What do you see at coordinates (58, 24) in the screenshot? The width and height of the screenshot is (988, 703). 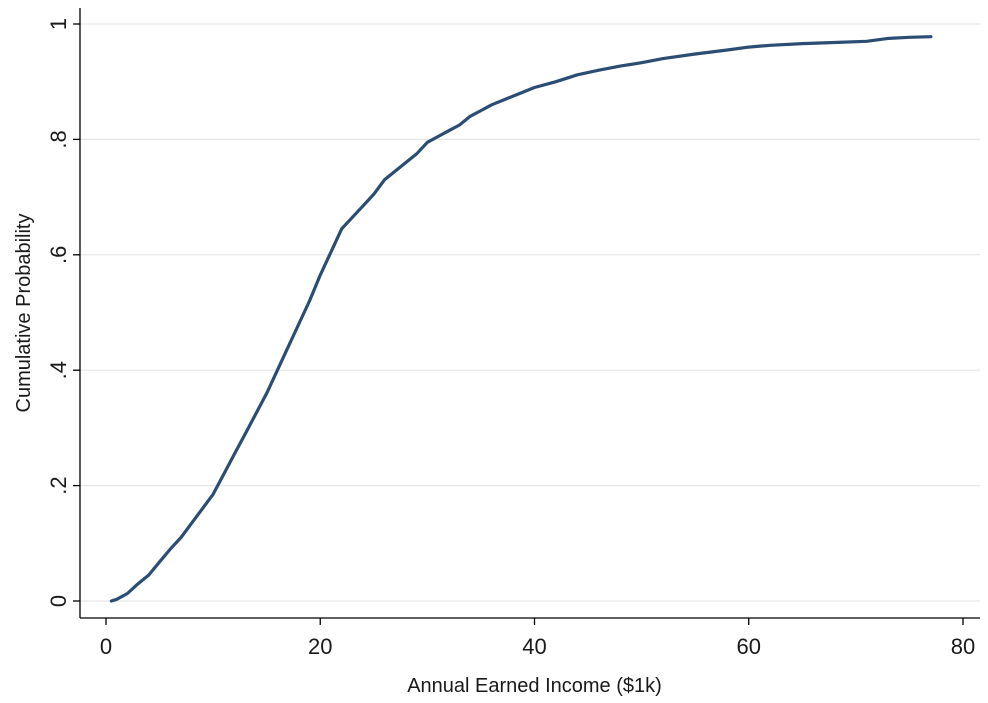 I see `y-tick-label-5: 1` at bounding box center [58, 24].